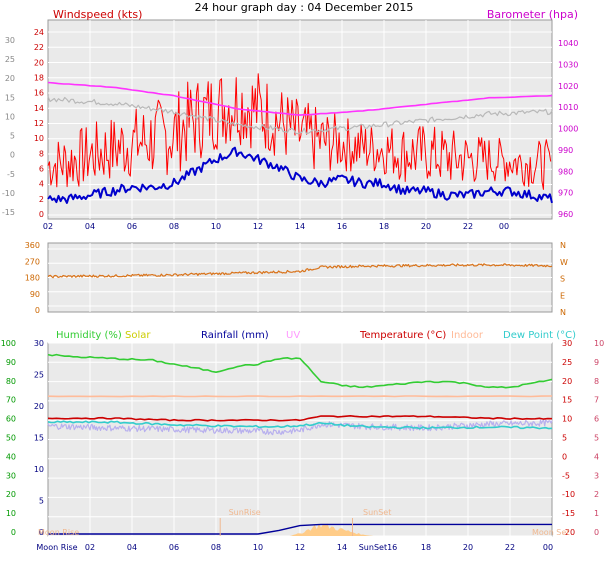 The height and width of the screenshot is (561, 608). What do you see at coordinates (37, 310) in the screenshot?
I see `direction-tick-label: 0` at bounding box center [37, 310].